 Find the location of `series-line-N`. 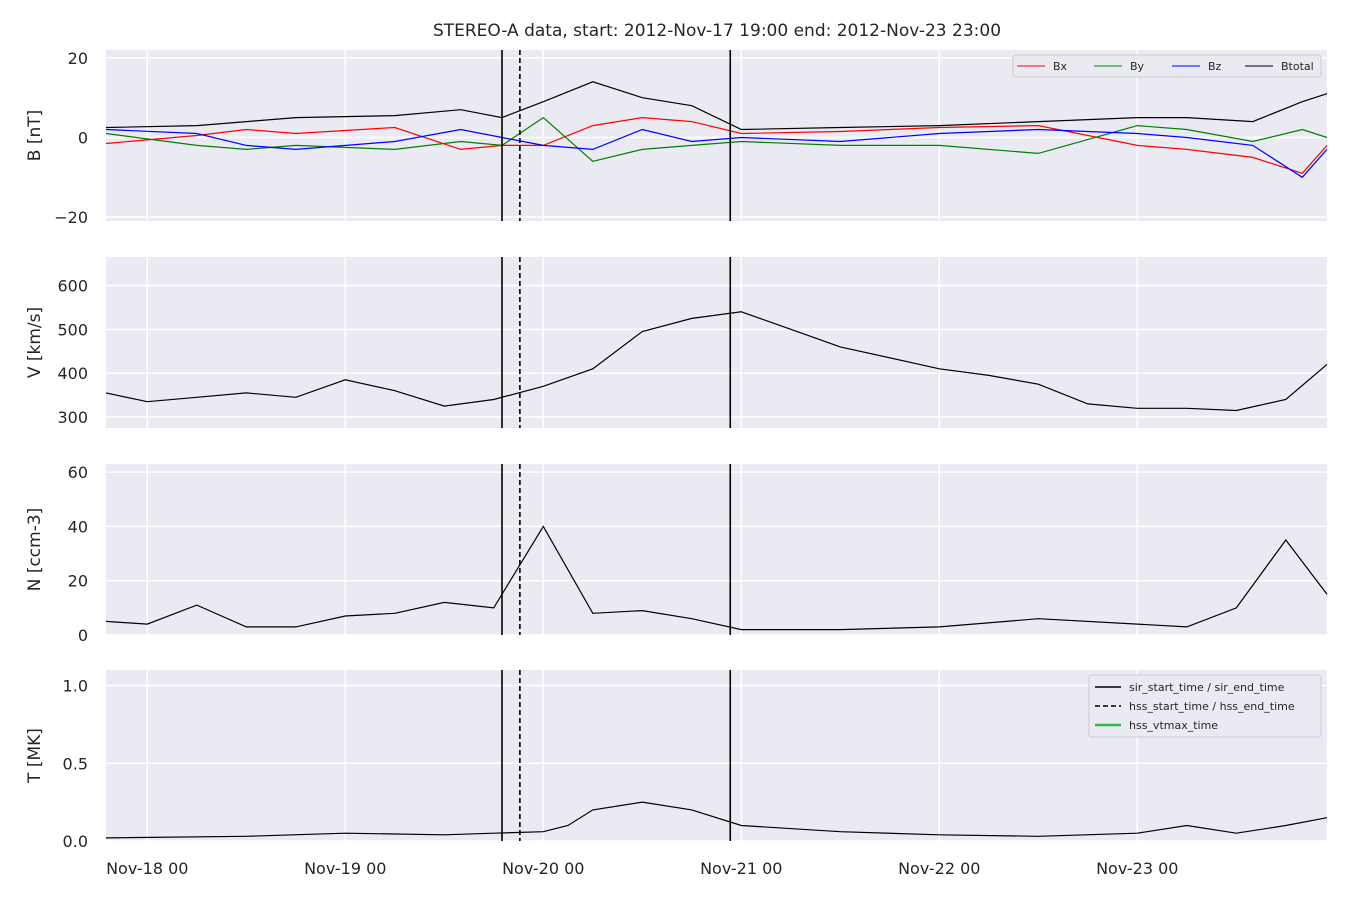

series-line-N is located at coordinates (716, 578).